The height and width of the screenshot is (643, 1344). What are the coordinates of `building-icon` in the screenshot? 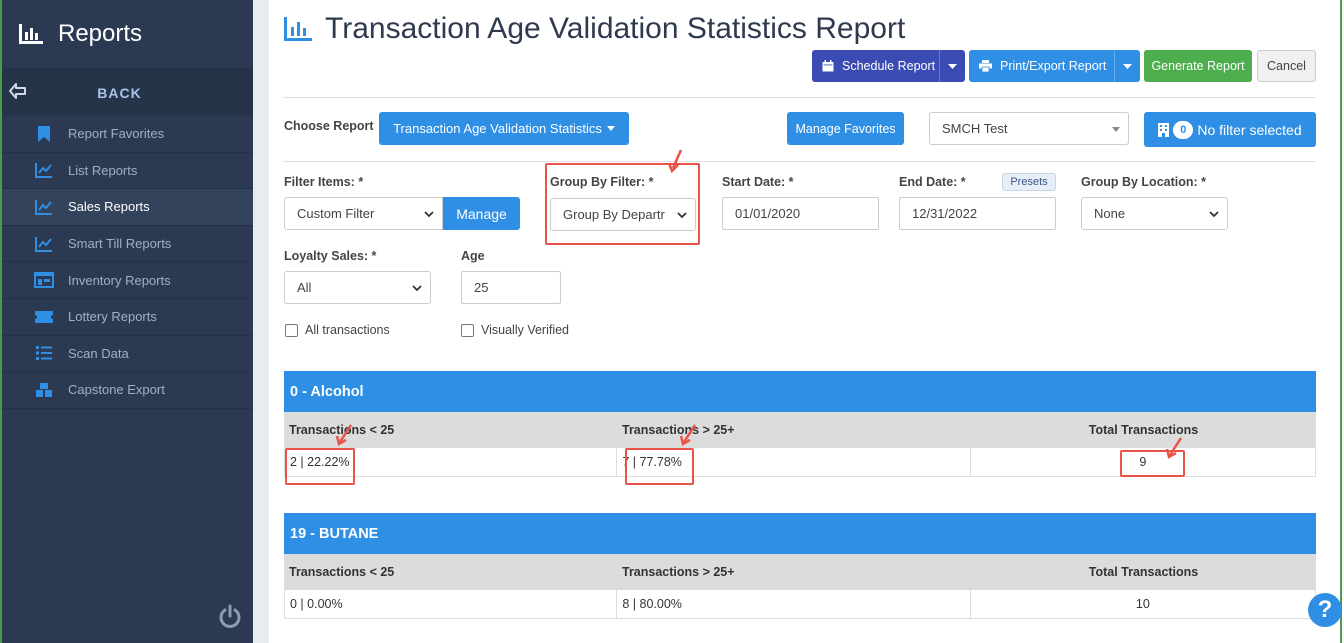 It's located at (1164, 129).